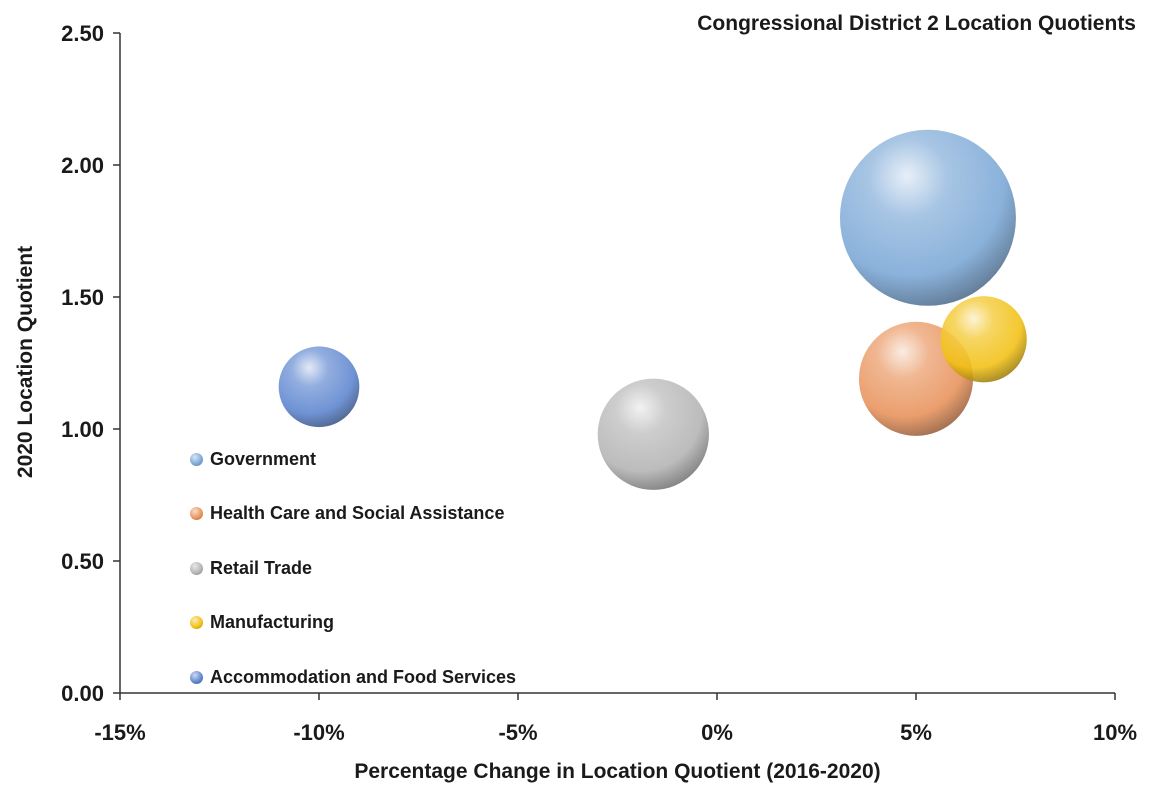 The image size is (1150, 794). What do you see at coordinates (1115, 732) in the screenshot?
I see `x-tick-label: 10%` at bounding box center [1115, 732].